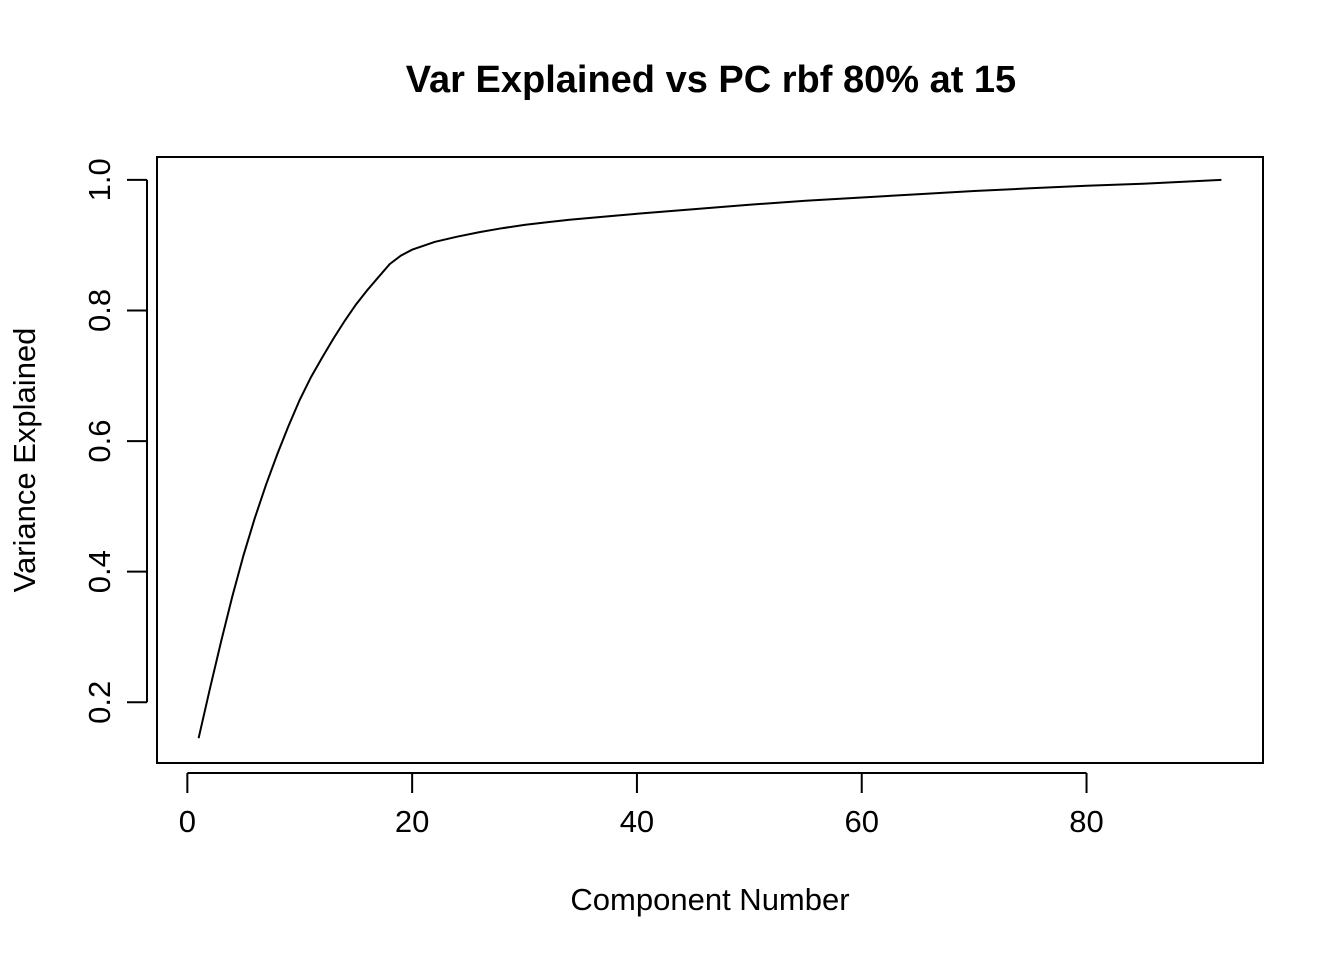 The width and height of the screenshot is (1344, 960). Describe the element at coordinates (24, 460) in the screenshot. I see `y-axis-label: Variance Explained` at that location.